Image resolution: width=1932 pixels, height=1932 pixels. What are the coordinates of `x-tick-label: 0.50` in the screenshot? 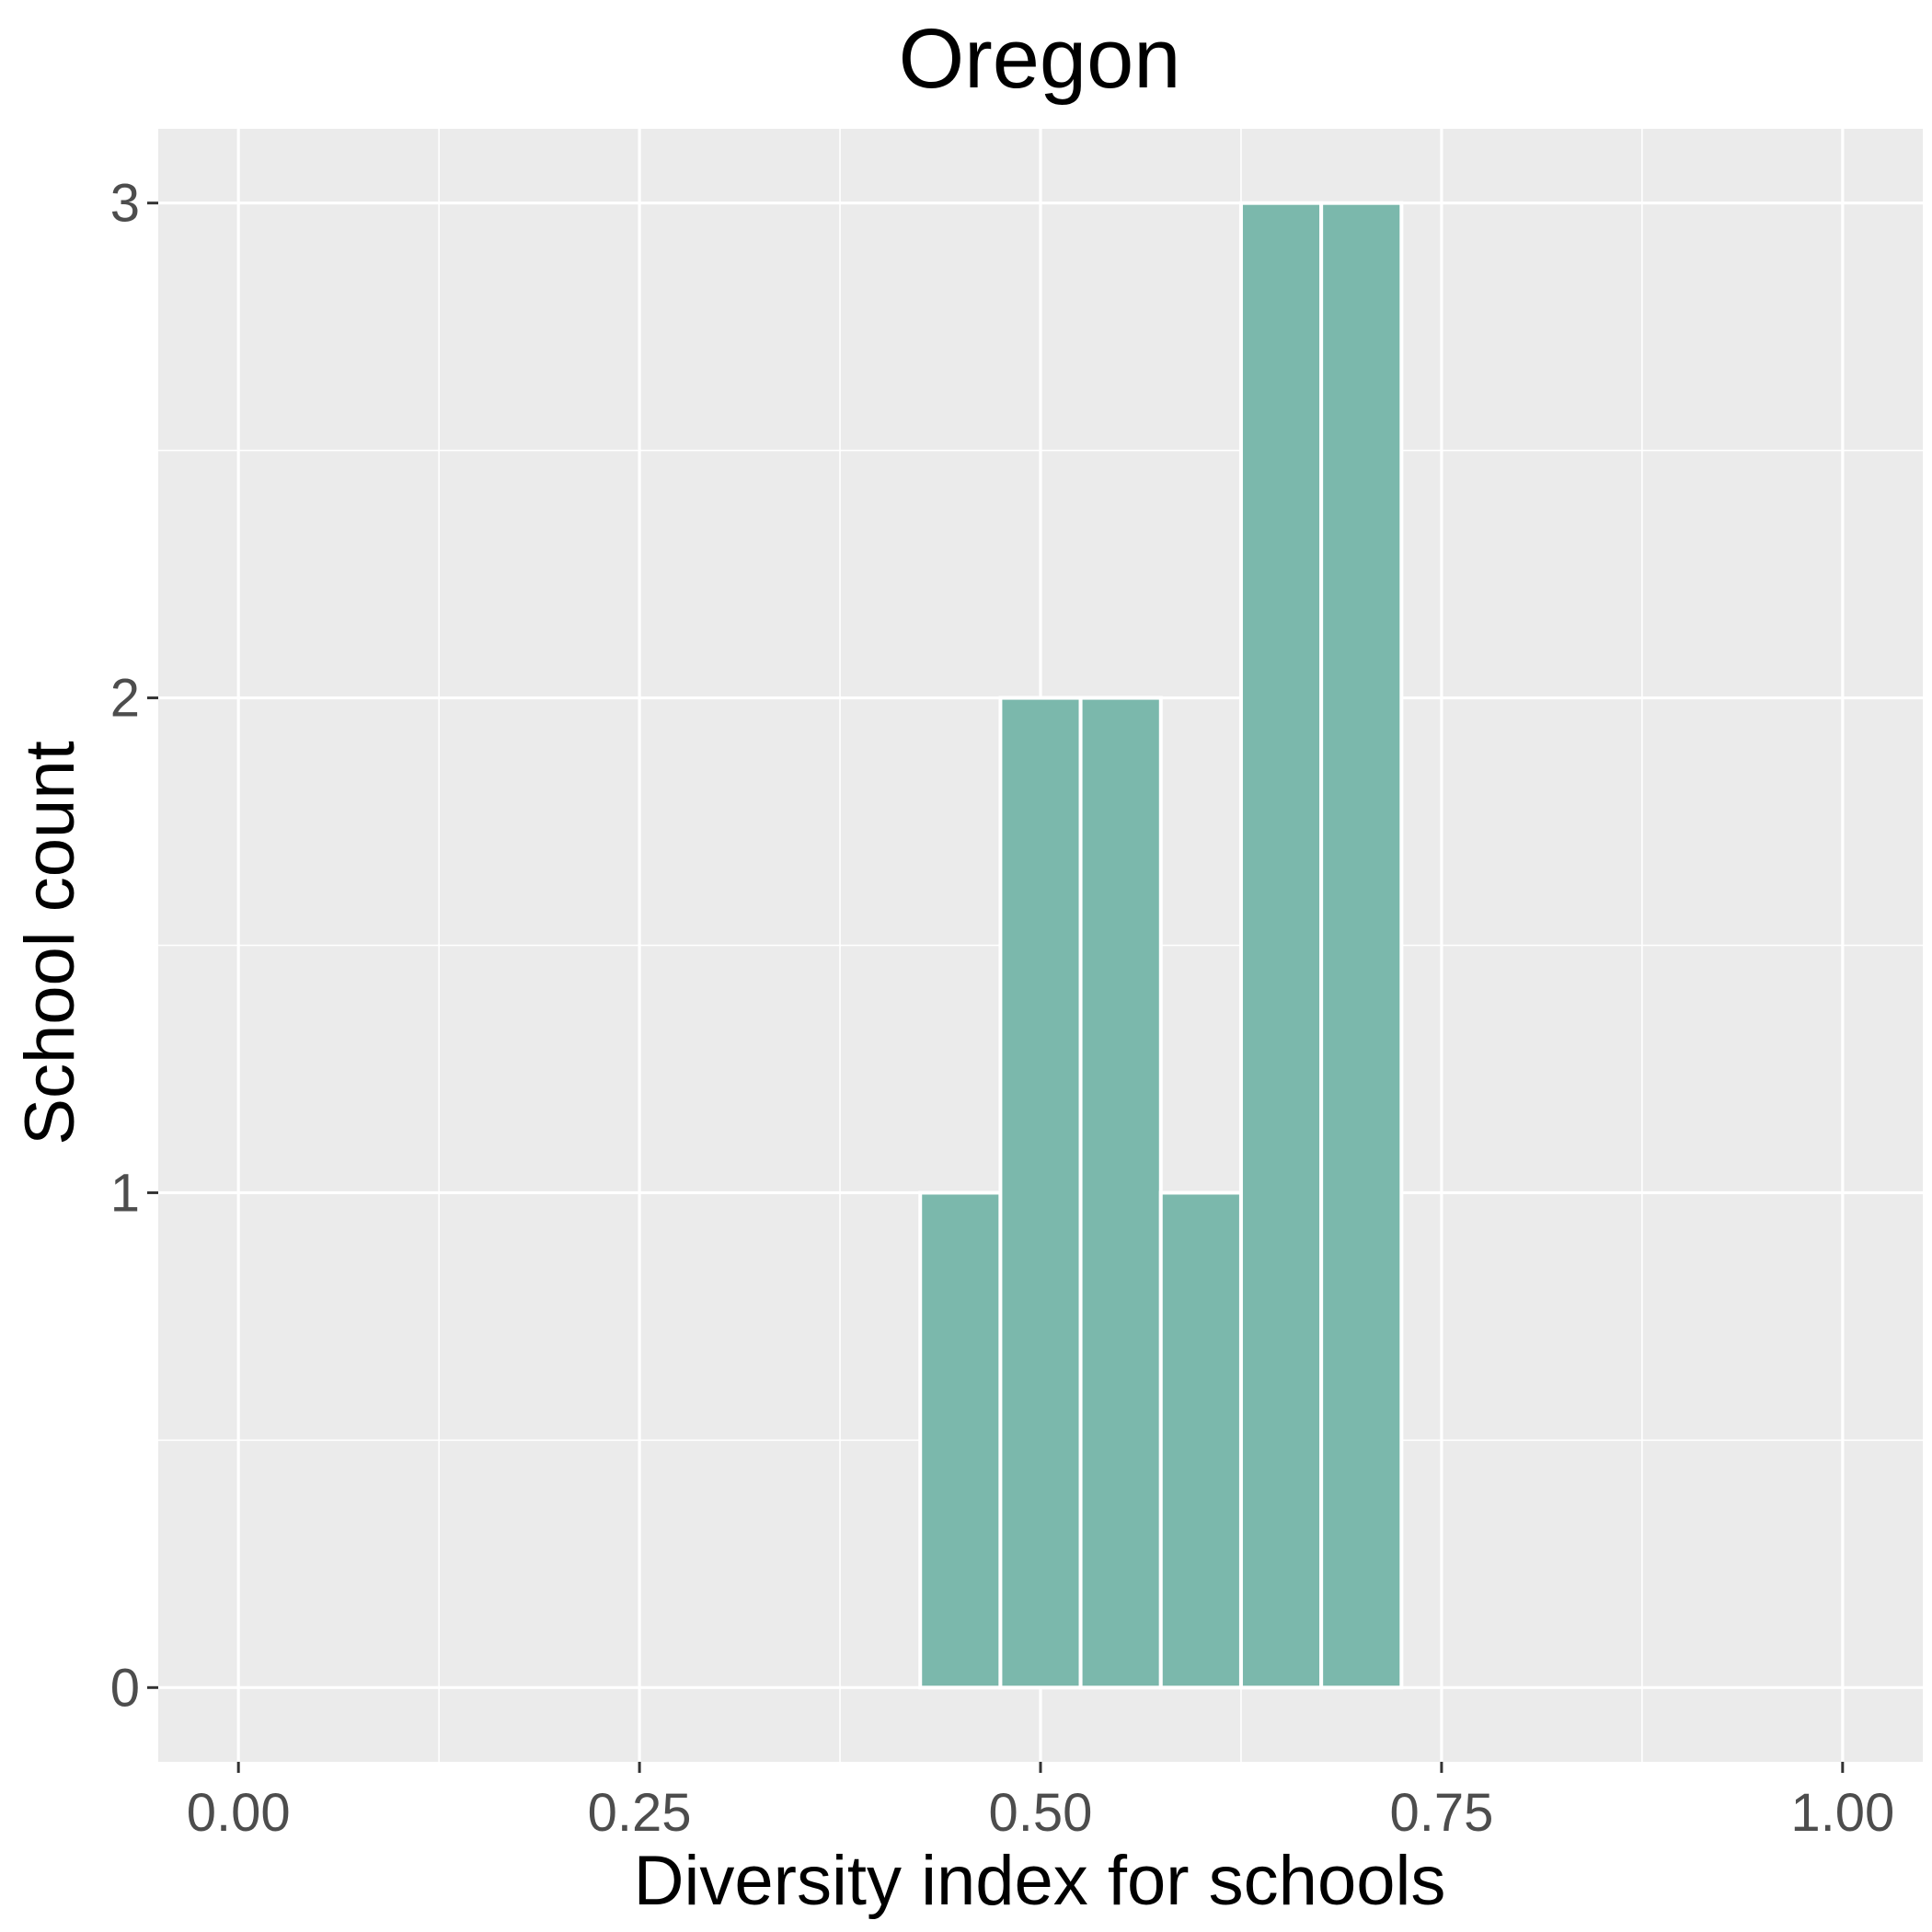 It's located at (1041, 1813).